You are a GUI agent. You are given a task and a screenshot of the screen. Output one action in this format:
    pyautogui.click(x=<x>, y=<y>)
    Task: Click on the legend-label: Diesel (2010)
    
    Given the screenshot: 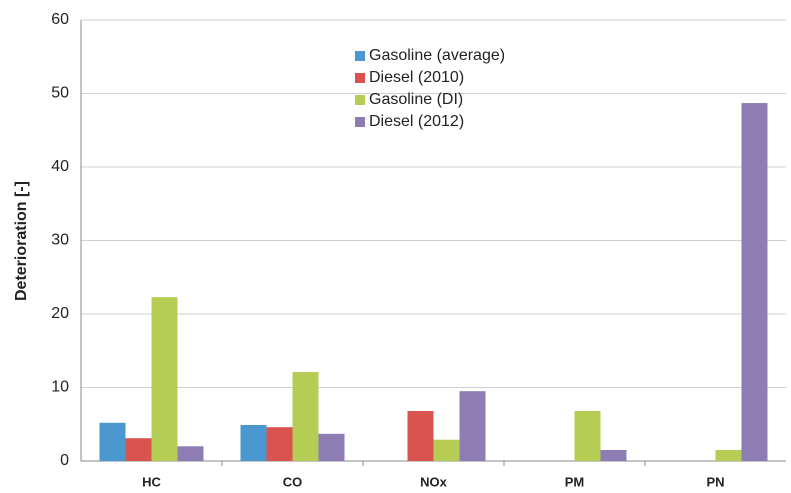 What is the action you would take?
    pyautogui.click(x=416, y=77)
    